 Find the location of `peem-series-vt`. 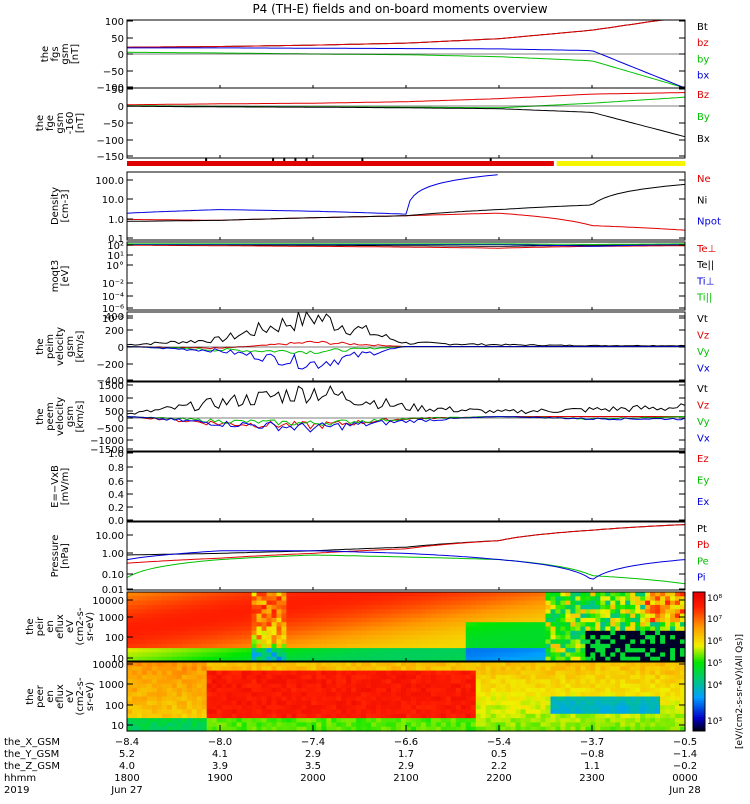

peem-series-vt is located at coordinates (406, 399).